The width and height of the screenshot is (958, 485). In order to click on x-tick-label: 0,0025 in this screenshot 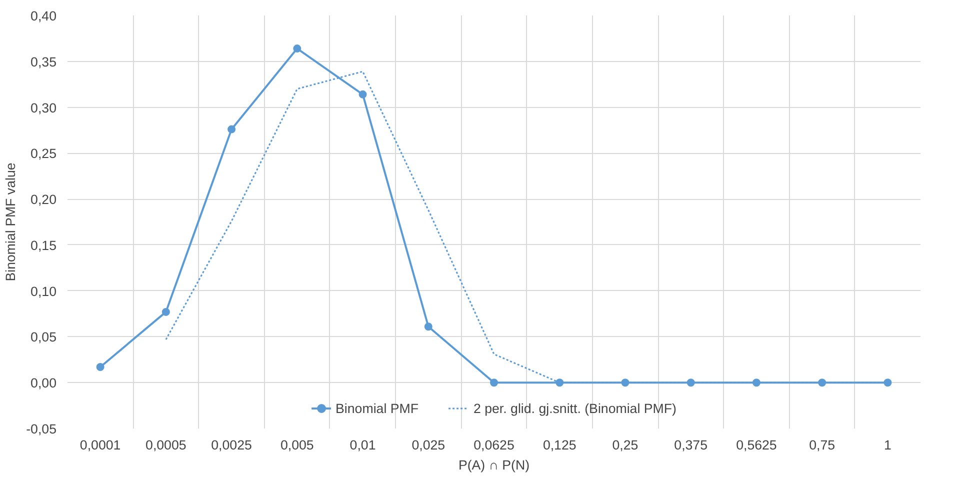, I will do `click(231, 445)`.